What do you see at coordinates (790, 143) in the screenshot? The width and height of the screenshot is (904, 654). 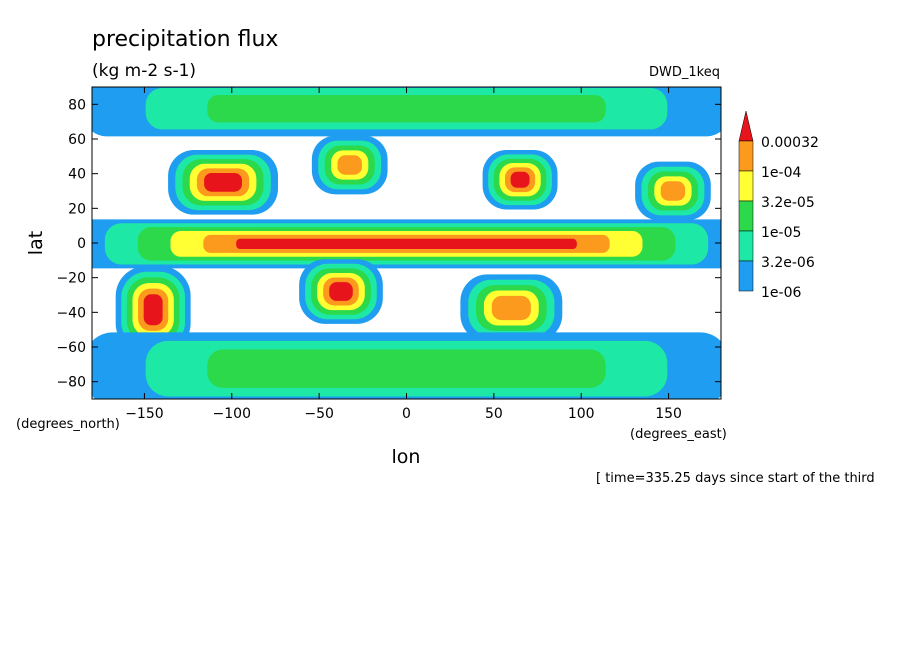 I see `colorbar-label: 0.00032` at bounding box center [790, 143].